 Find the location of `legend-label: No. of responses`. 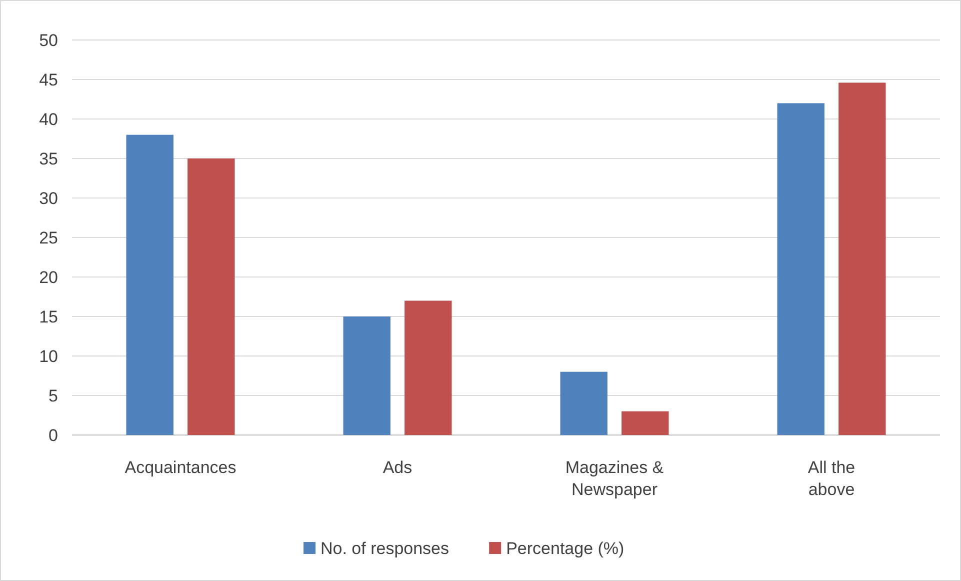

legend-label: No. of responses is located at coordinates (385, 548).